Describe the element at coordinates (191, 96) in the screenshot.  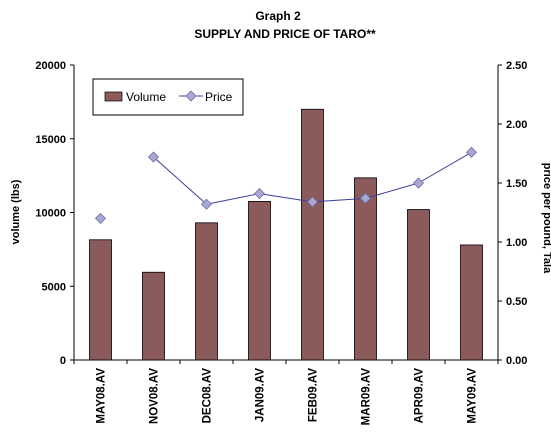
I see `legend-price-marker` at that location.